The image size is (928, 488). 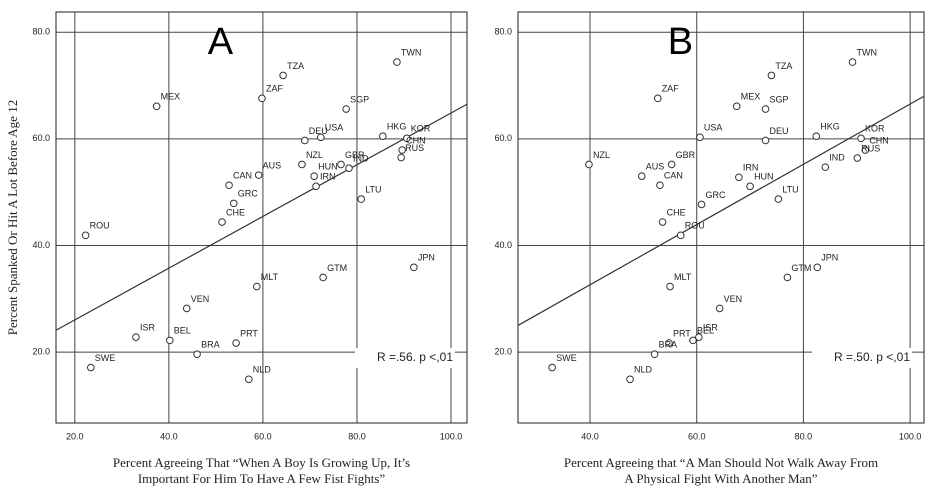 What do you see at coordinates (415, 357) in the screenshot?
I see `annotation: R =.56. p <,01` at bounding box center [415, 357].